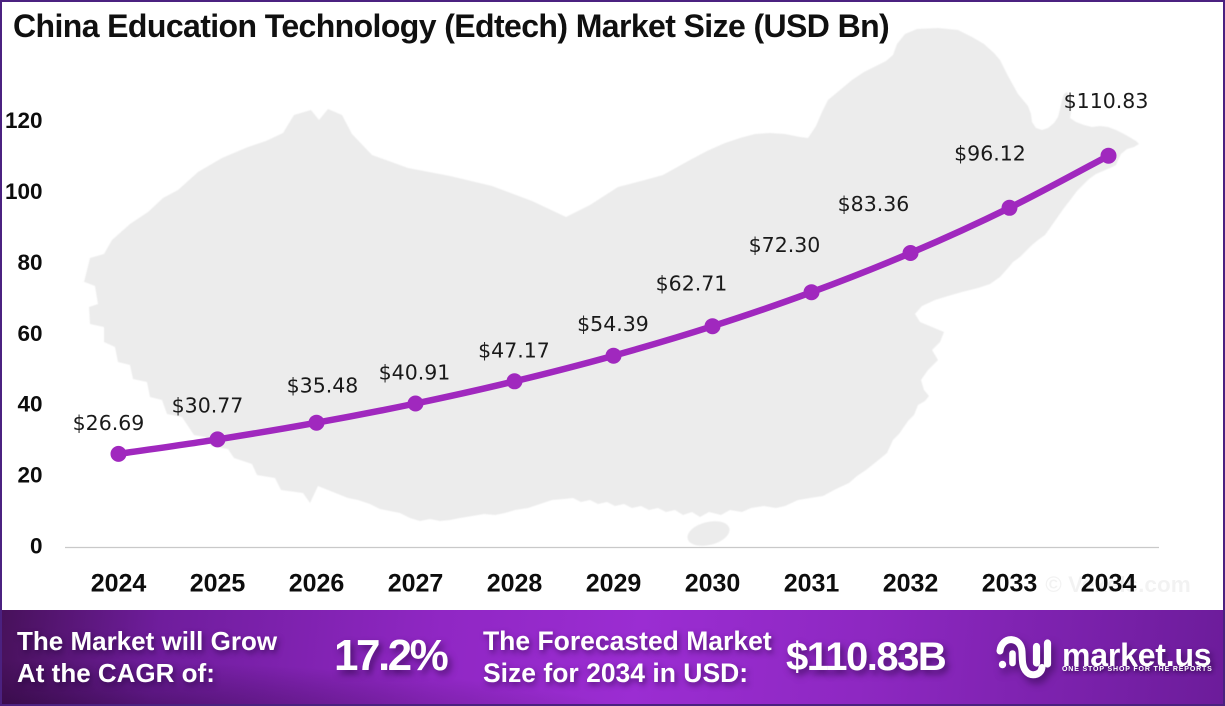  I want to click on data-label: $110.83, so click(1106, 101).